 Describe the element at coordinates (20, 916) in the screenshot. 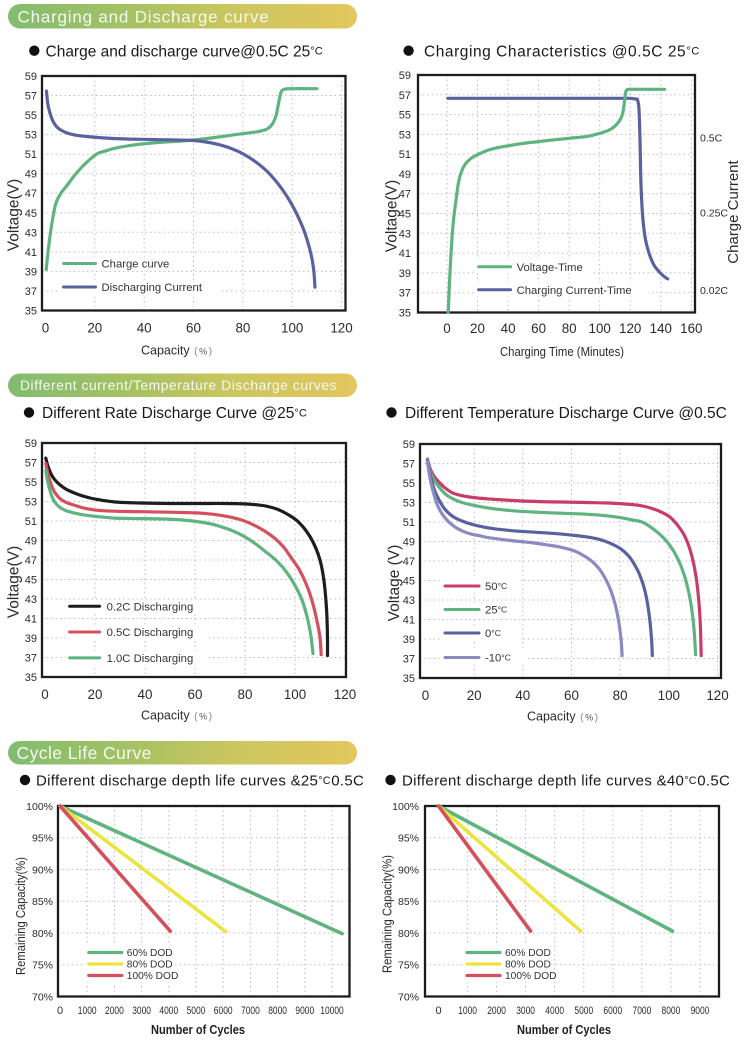

I see `svg-text: Remaining Capacity(%)` at that location.